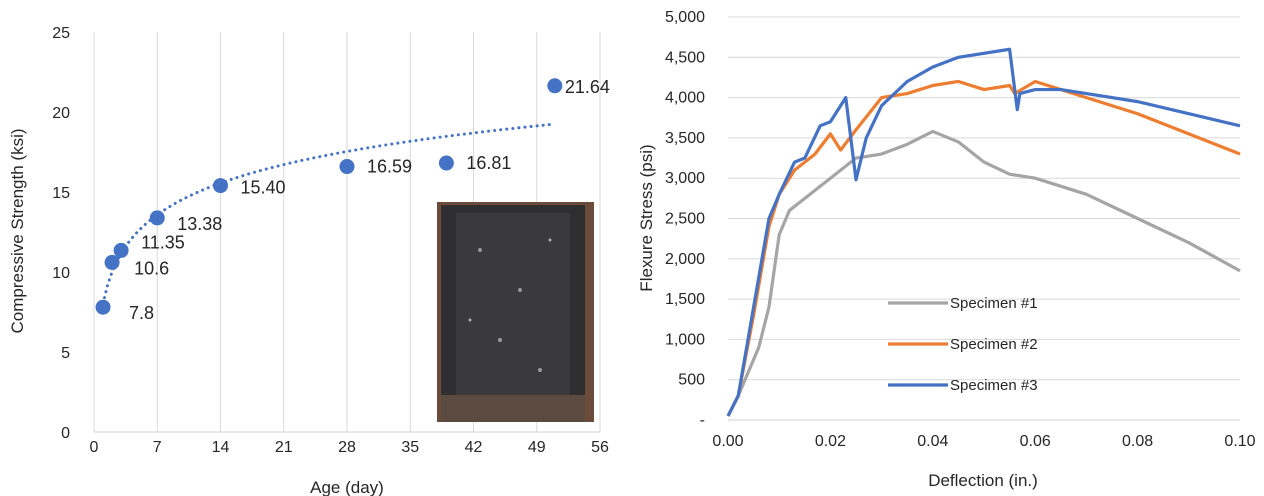 The height and width of the screenshot is (496, 1264). I want to click on x-tick-label: 0.10, so click(1239, 441).